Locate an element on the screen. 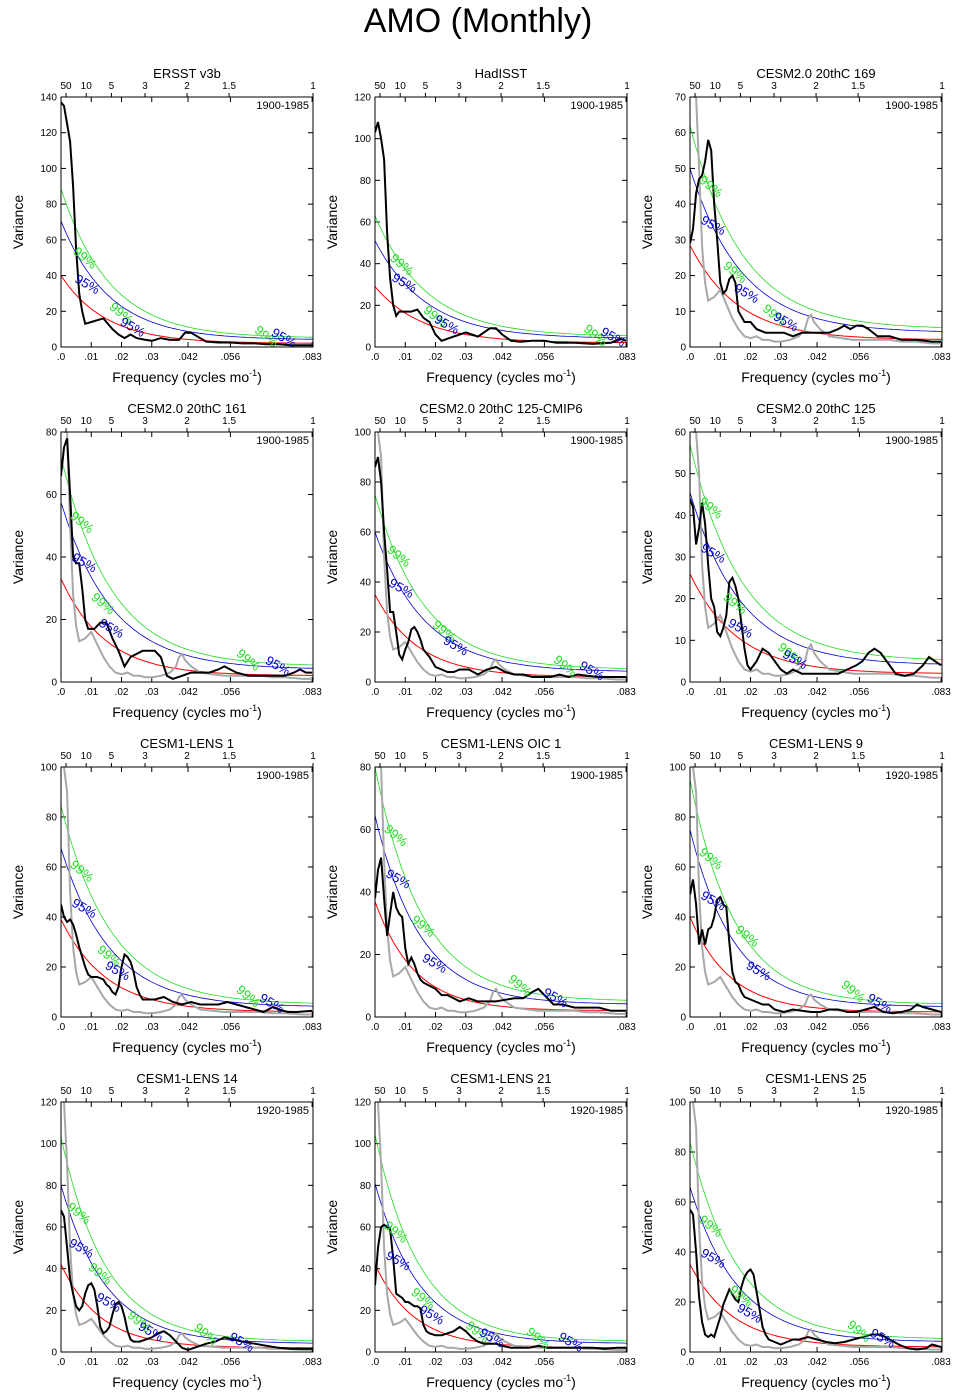 The height and width of the screenshot is (1400, 956). plot-area is located at coordinates (816, 891).